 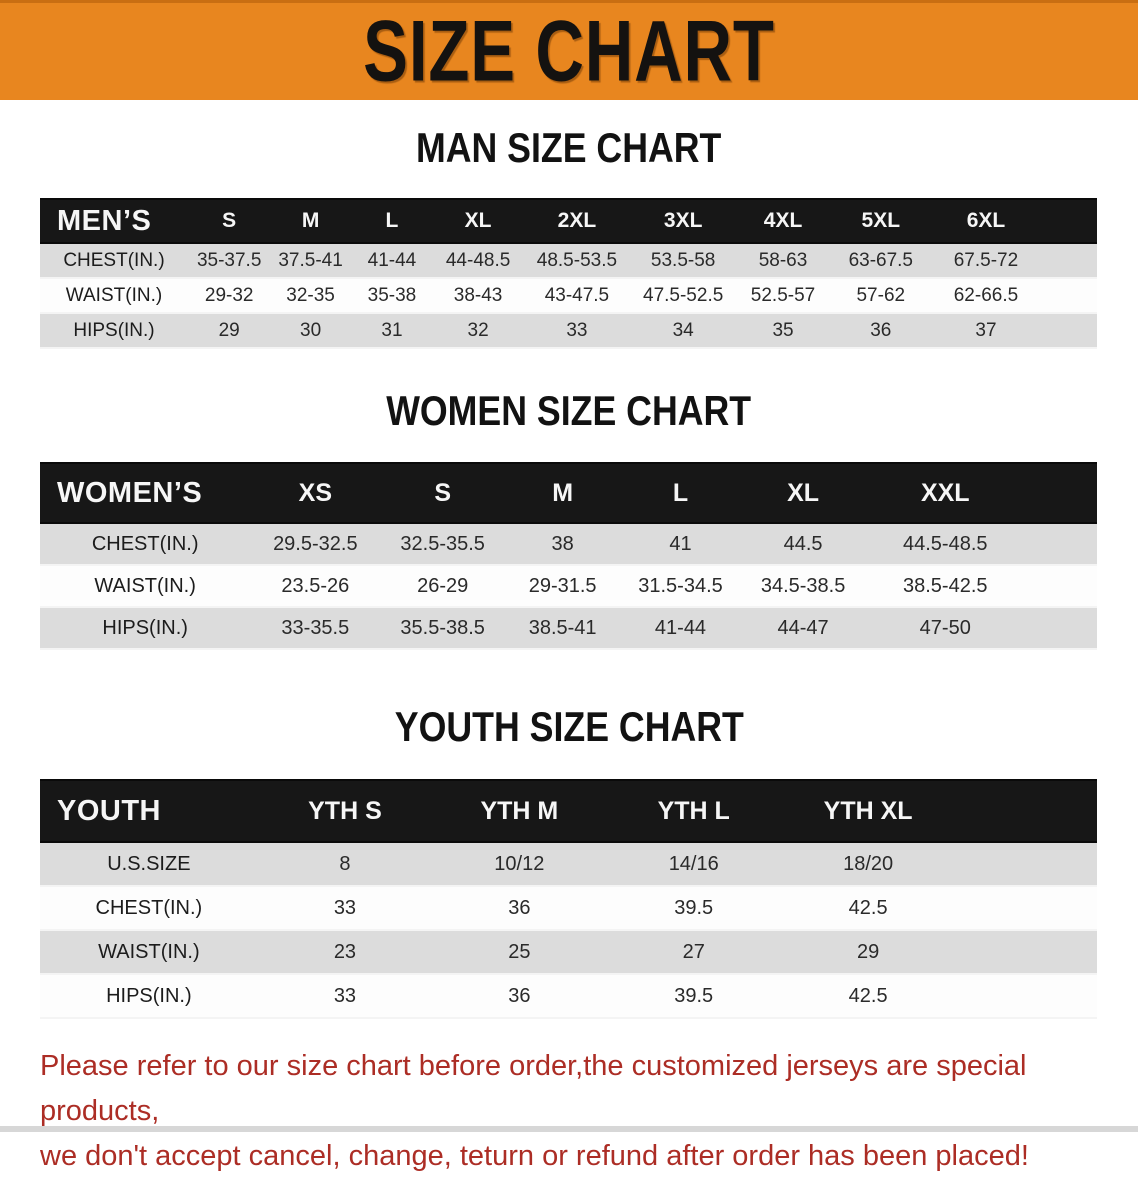 I want to click on youth-section-heading-text: YOUTH SIZE CHART, so click(x=569, y=726).